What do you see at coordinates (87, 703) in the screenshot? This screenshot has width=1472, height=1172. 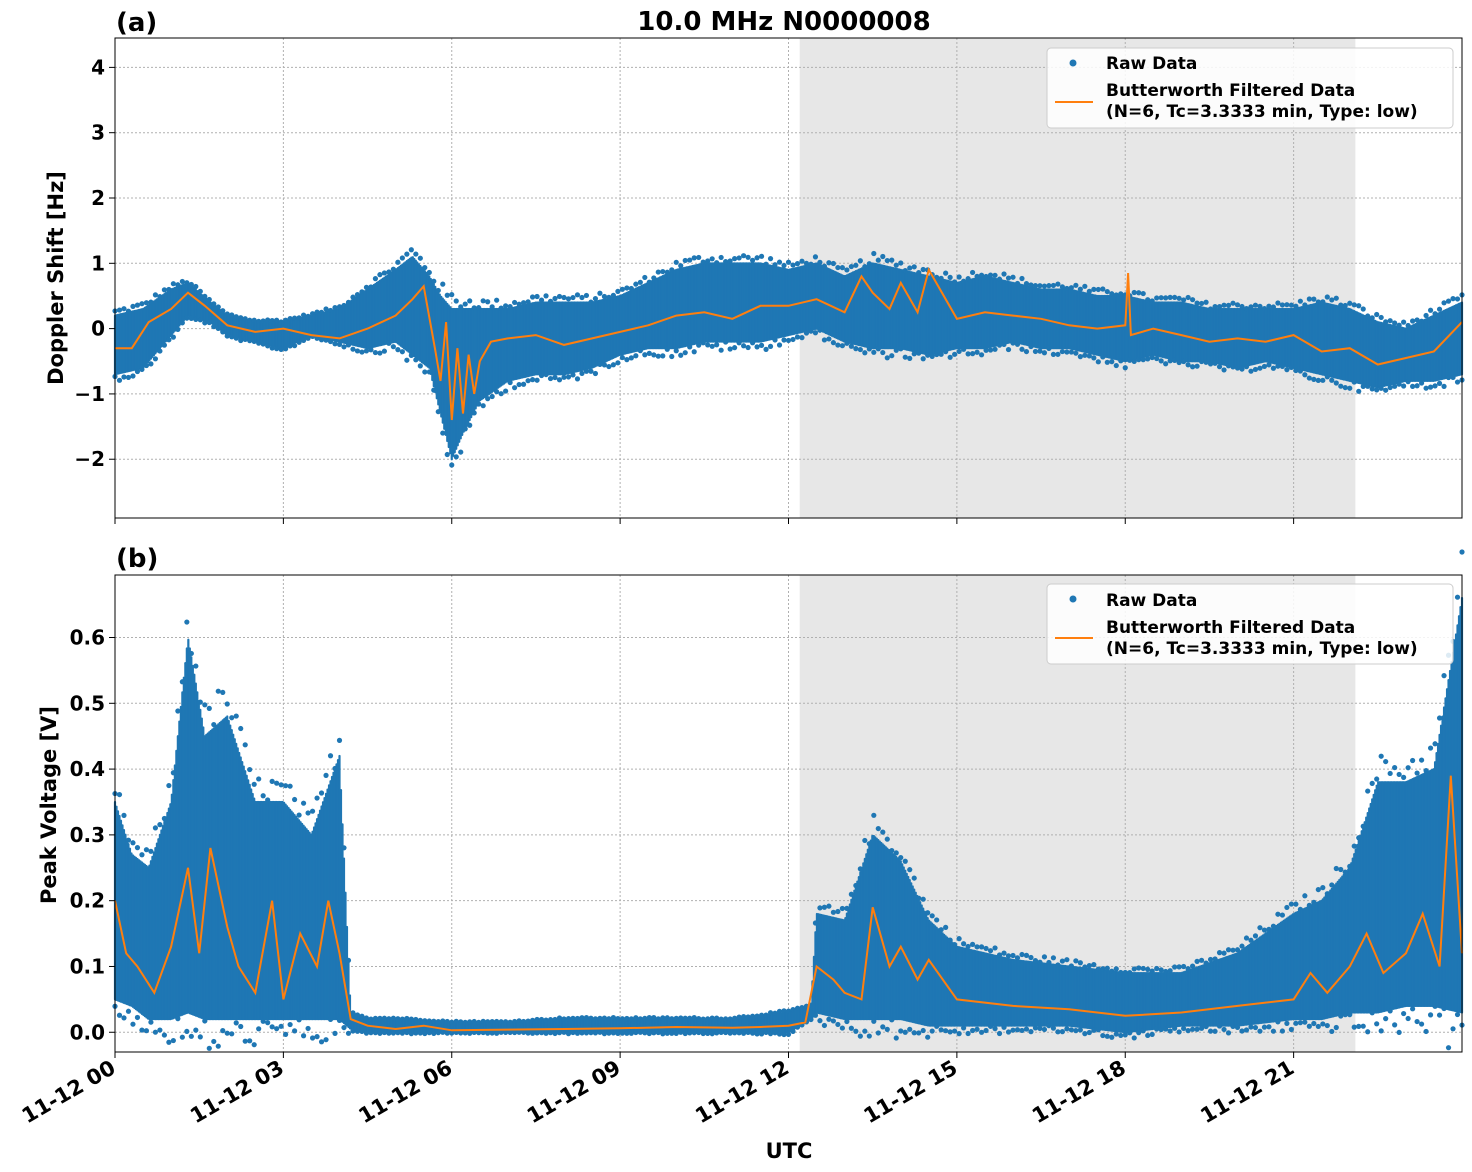 I see `y-tick-label: 0.5` at bounding box center [87, 703].